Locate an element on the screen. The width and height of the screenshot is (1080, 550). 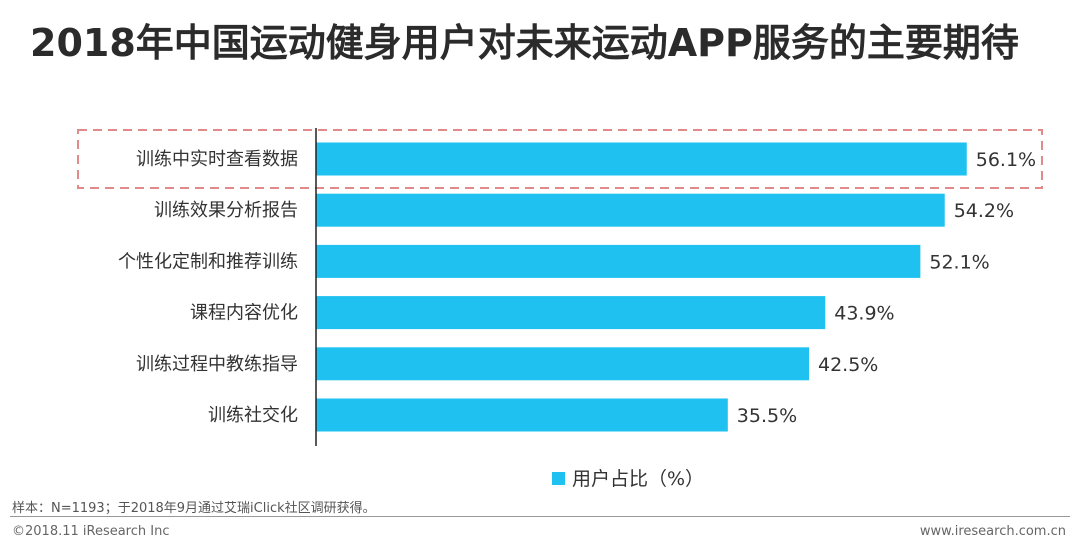
value-label: 56.1% is located at coordinates (1006, 160).